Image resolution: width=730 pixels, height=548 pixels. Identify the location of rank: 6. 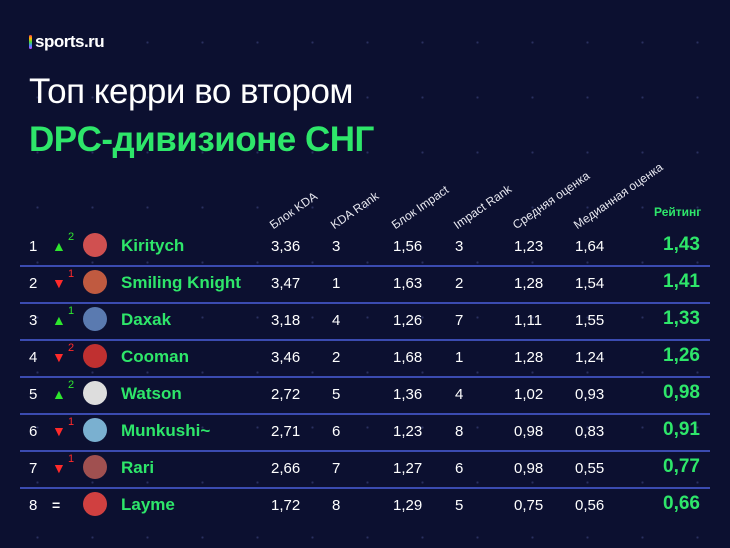
(33, 431).